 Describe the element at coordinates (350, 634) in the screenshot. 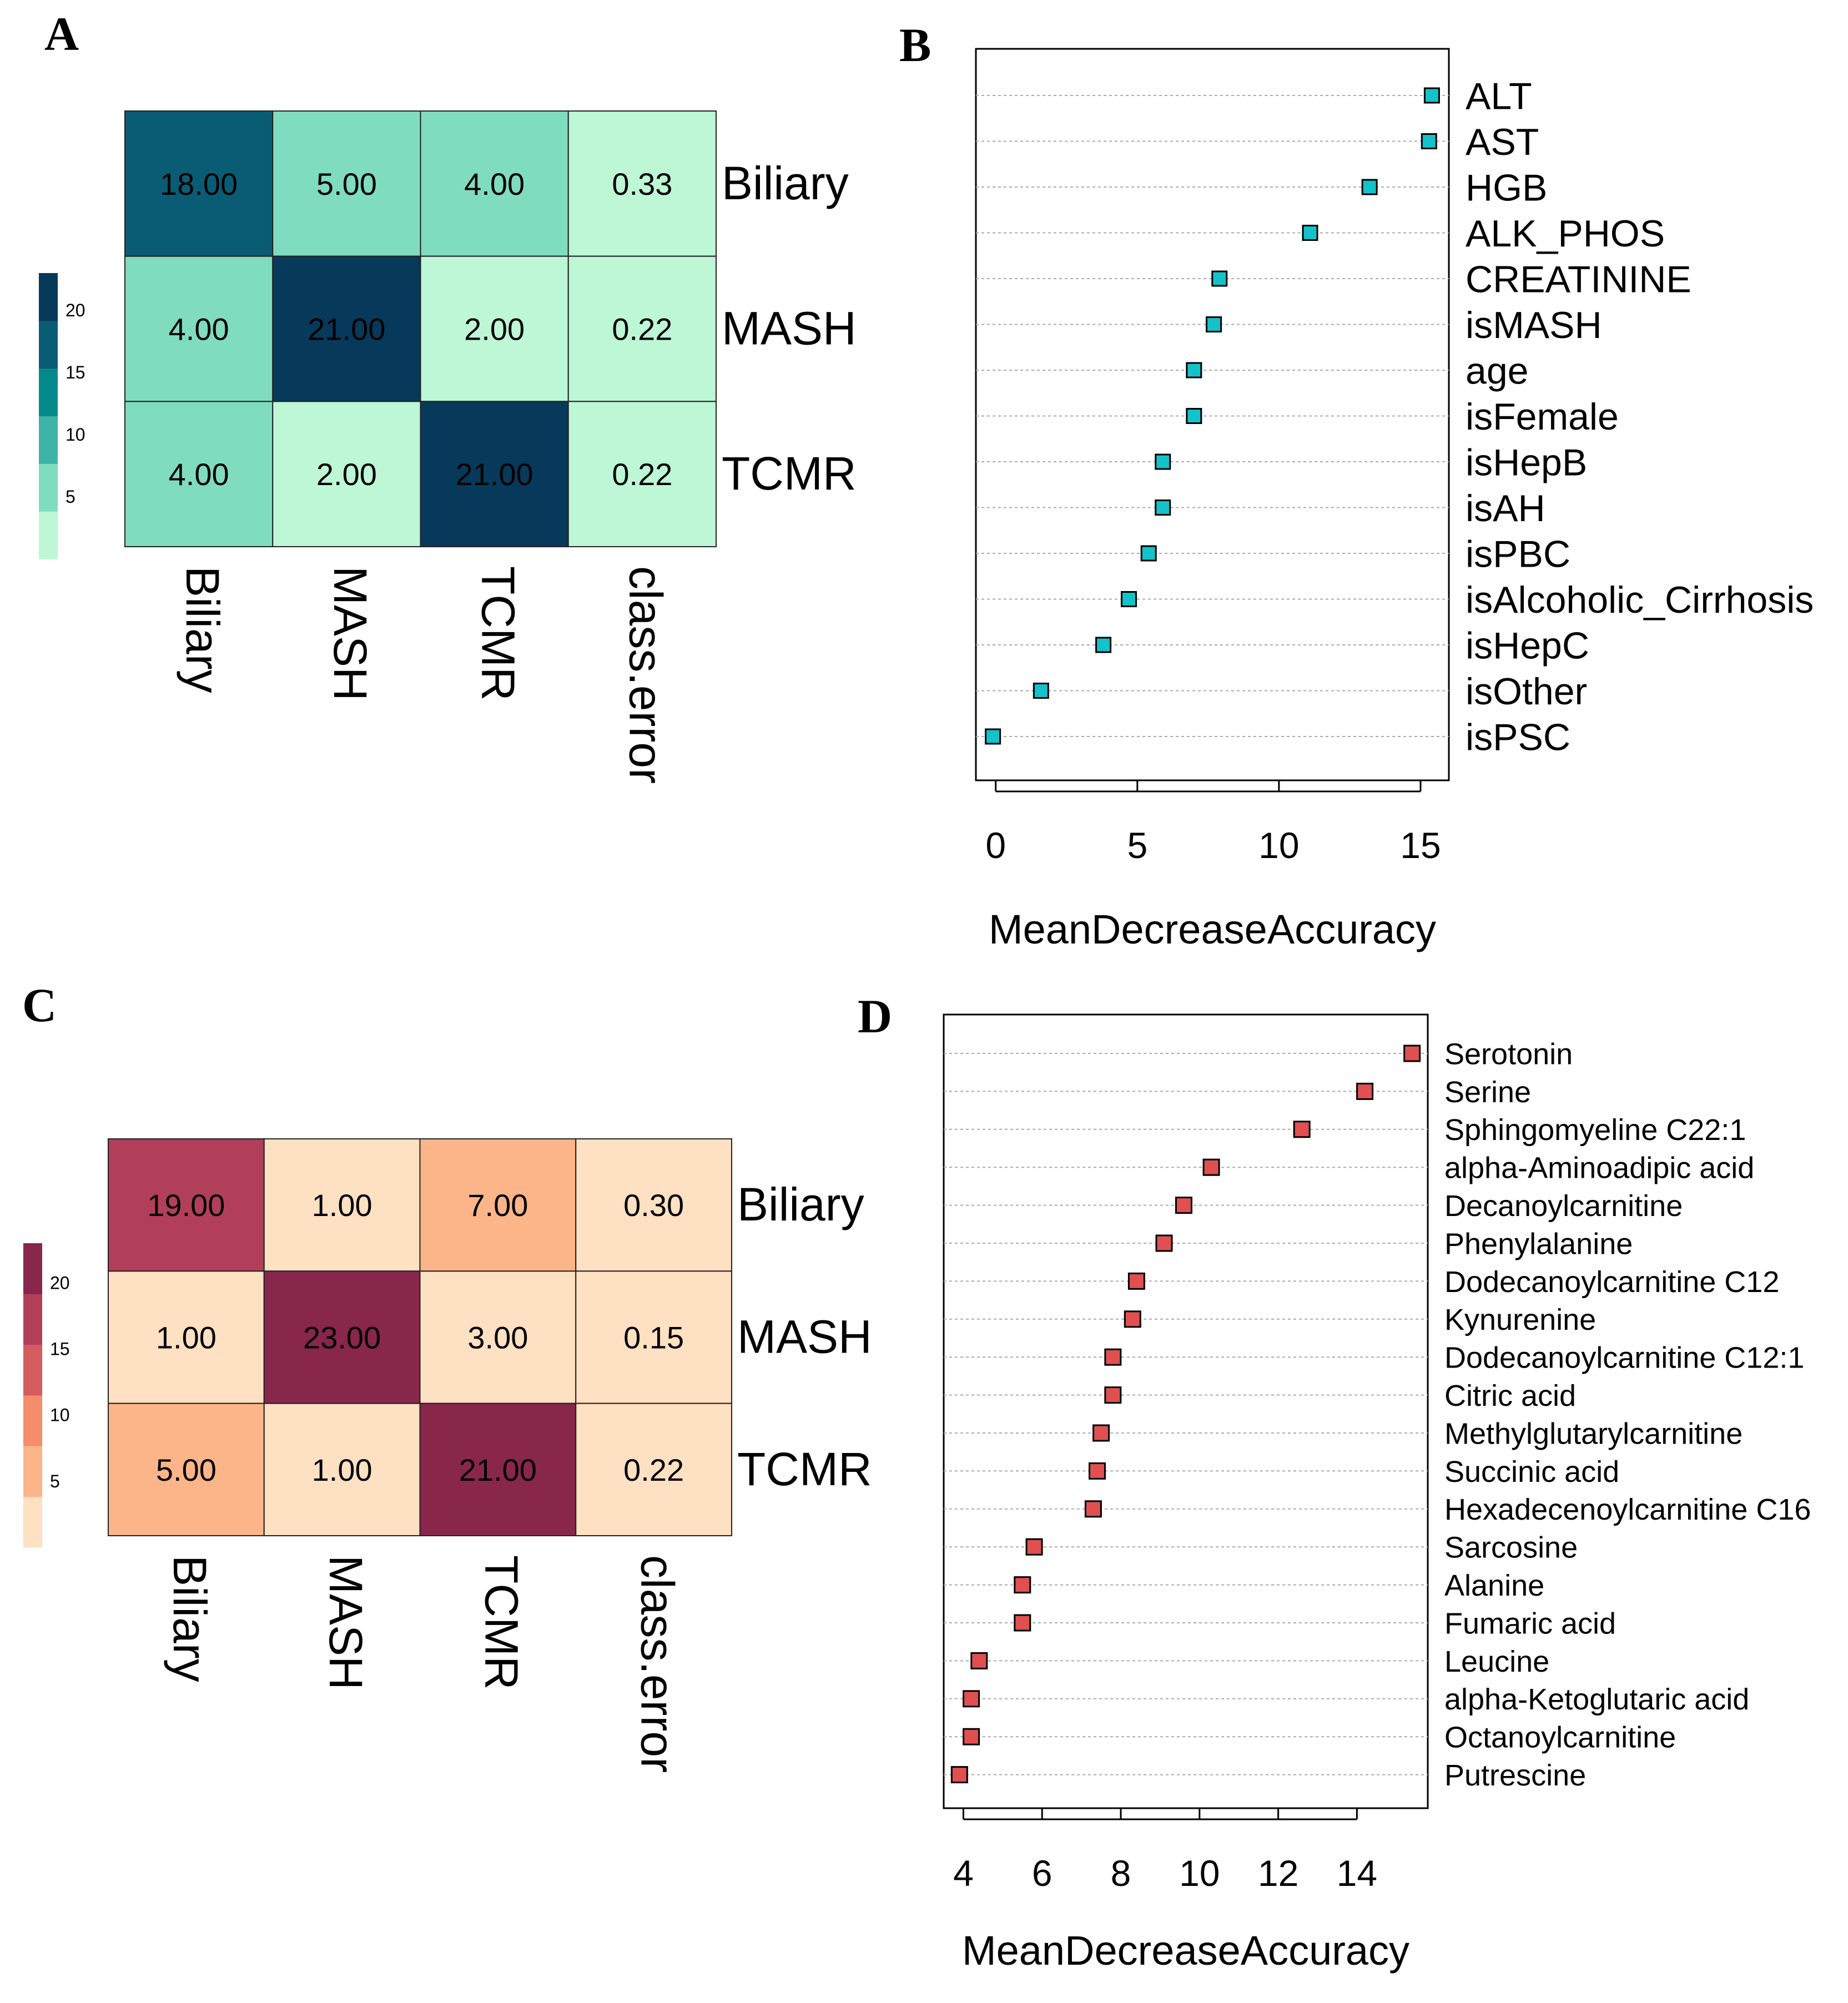

I see `column-label-mash: MASH` at that location.